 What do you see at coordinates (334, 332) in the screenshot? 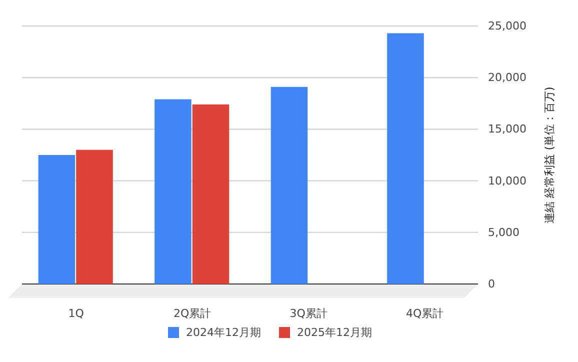
I see `legend-label: 2025年12月期` at bounding box center [334, 332].